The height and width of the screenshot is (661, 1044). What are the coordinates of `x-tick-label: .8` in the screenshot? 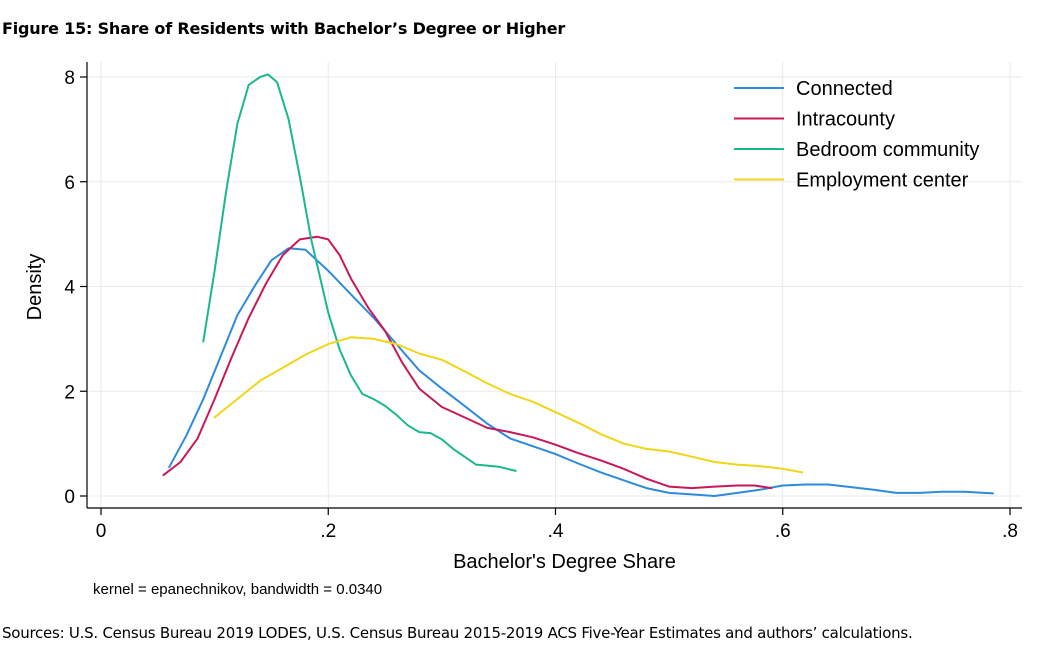 It's located at (1010, 531).